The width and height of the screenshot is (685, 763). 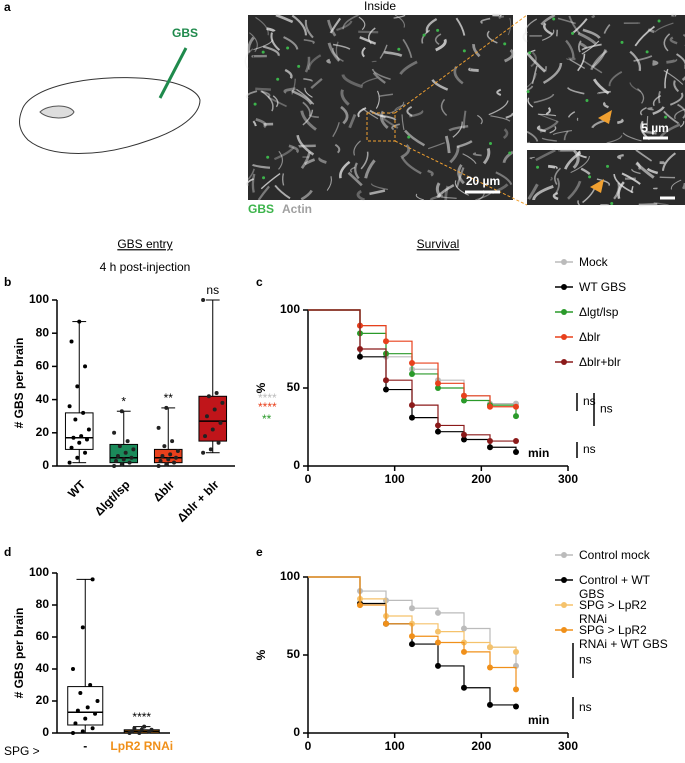 I want to click on arrowhead, so click(x=605, y=117).